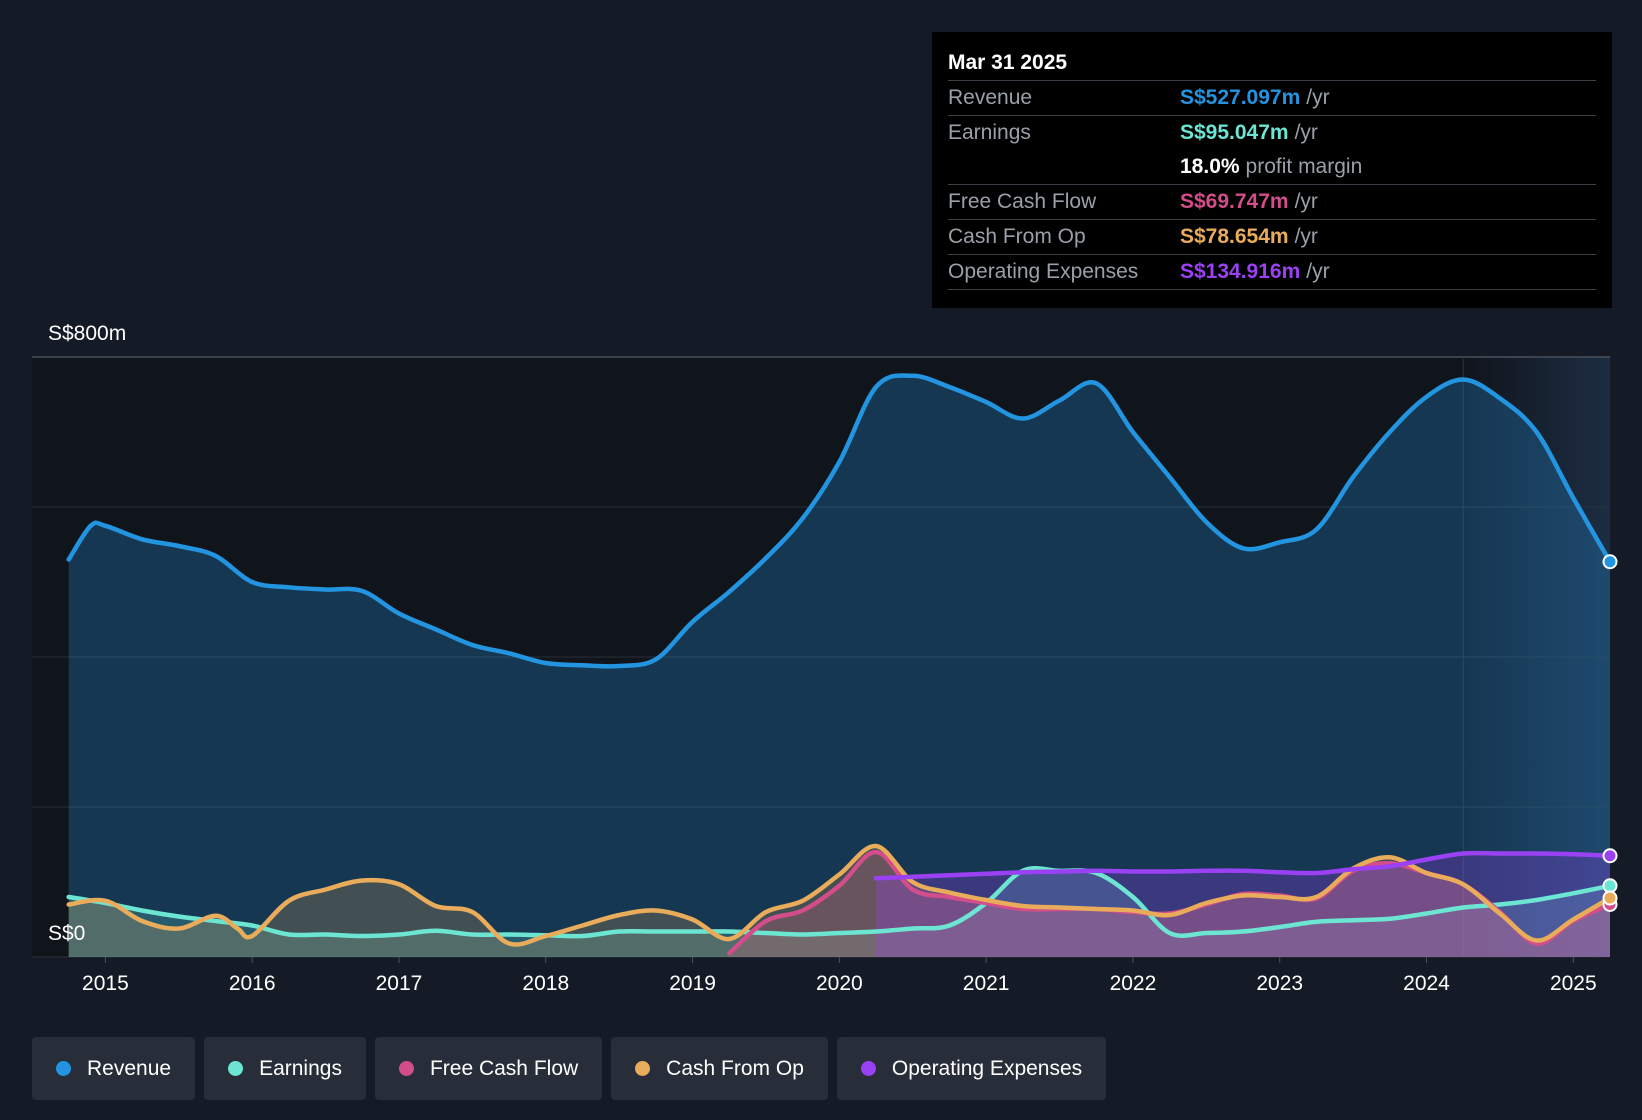  What do you see at coordinates (1426, 983) in the screenshot?
I see `x-tick-label: 2024` at bounding box center [1426, 983].